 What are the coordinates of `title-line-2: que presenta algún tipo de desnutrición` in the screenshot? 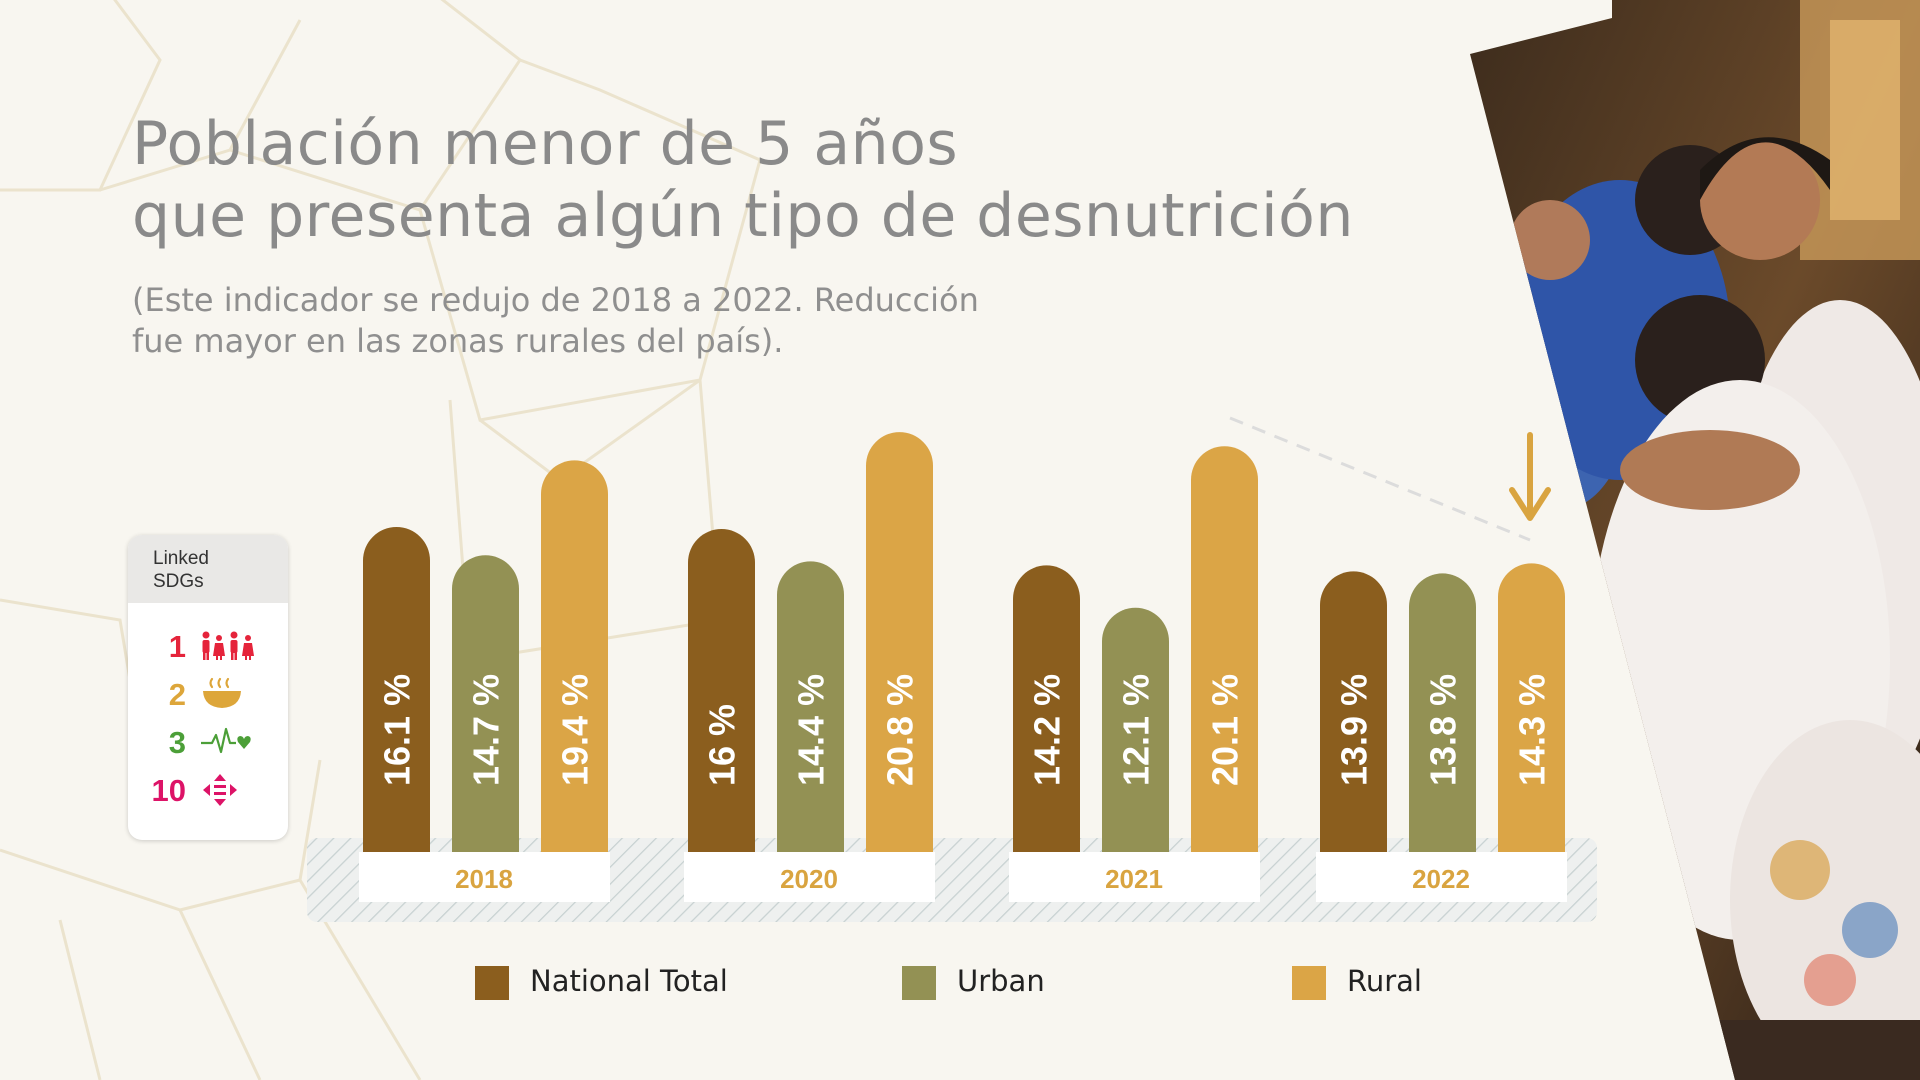 It's located at (743, 216).